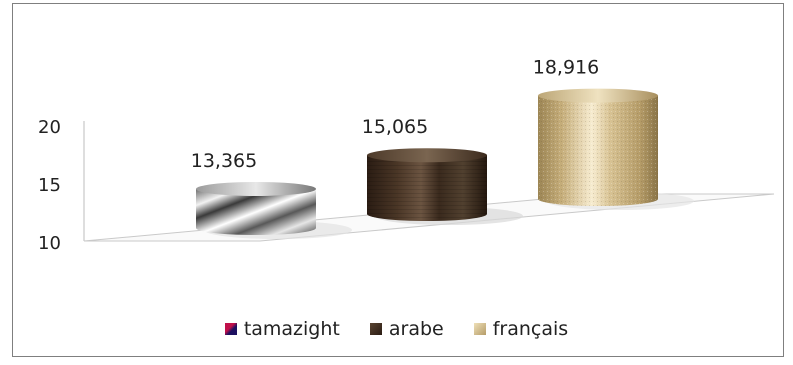  What do you see at coordinates (416, 329) in the screenshot?
I see `legend-label: arabe` at bounding box center [416, 329].